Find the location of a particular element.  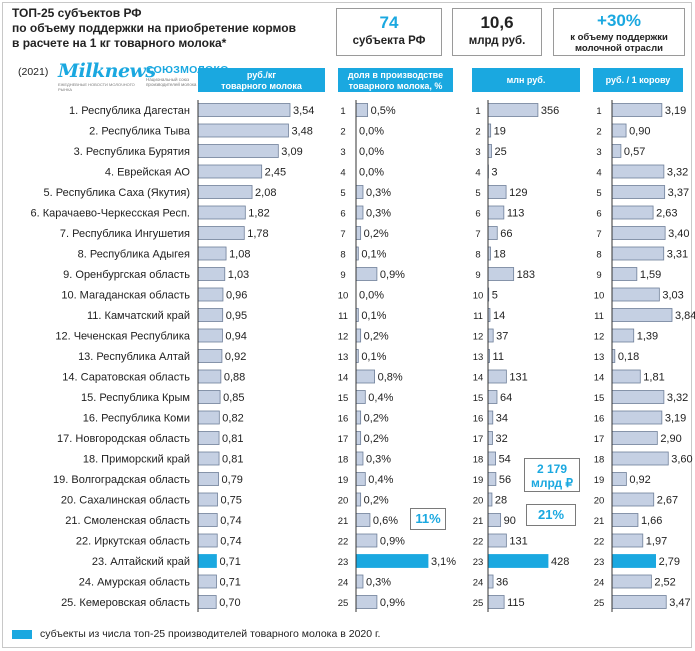

rank-label: 24 is located at coordinates (343, 583).